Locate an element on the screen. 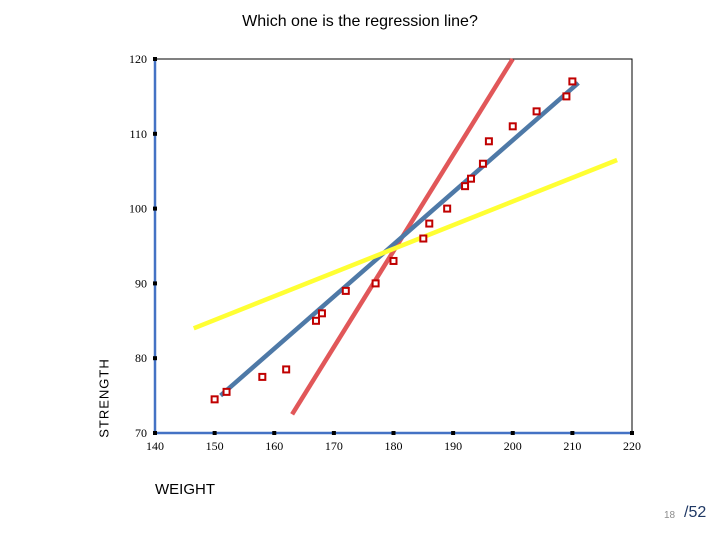 The height and width of the screenshot is (540, 720). x-tick-label: 160 is located at coordinates (274, 446).